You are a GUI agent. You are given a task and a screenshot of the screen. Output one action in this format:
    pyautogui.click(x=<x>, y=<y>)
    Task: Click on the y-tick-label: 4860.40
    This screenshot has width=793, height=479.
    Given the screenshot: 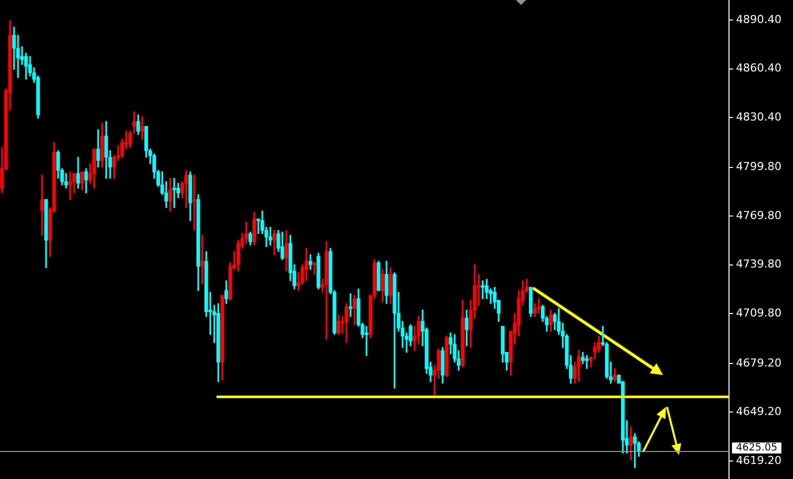 What is the action you would take?
    pyautogui.click(x=759, y=68)
    